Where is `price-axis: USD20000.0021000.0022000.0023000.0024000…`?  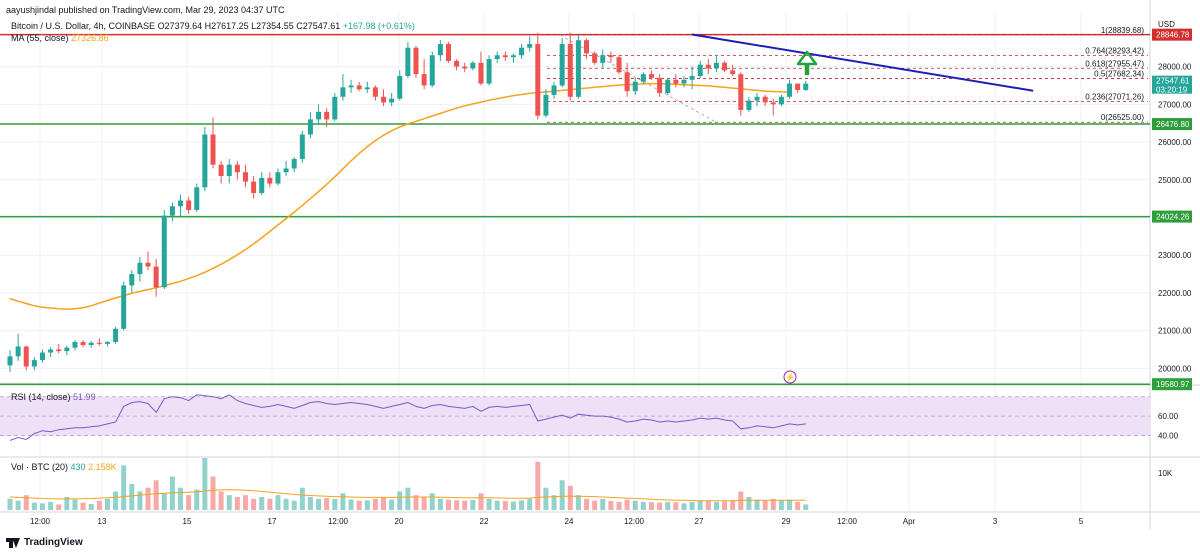 price-axis: USD20000.0021000.0022000.0023000.0024000… is located at coordinates (1172, 249).